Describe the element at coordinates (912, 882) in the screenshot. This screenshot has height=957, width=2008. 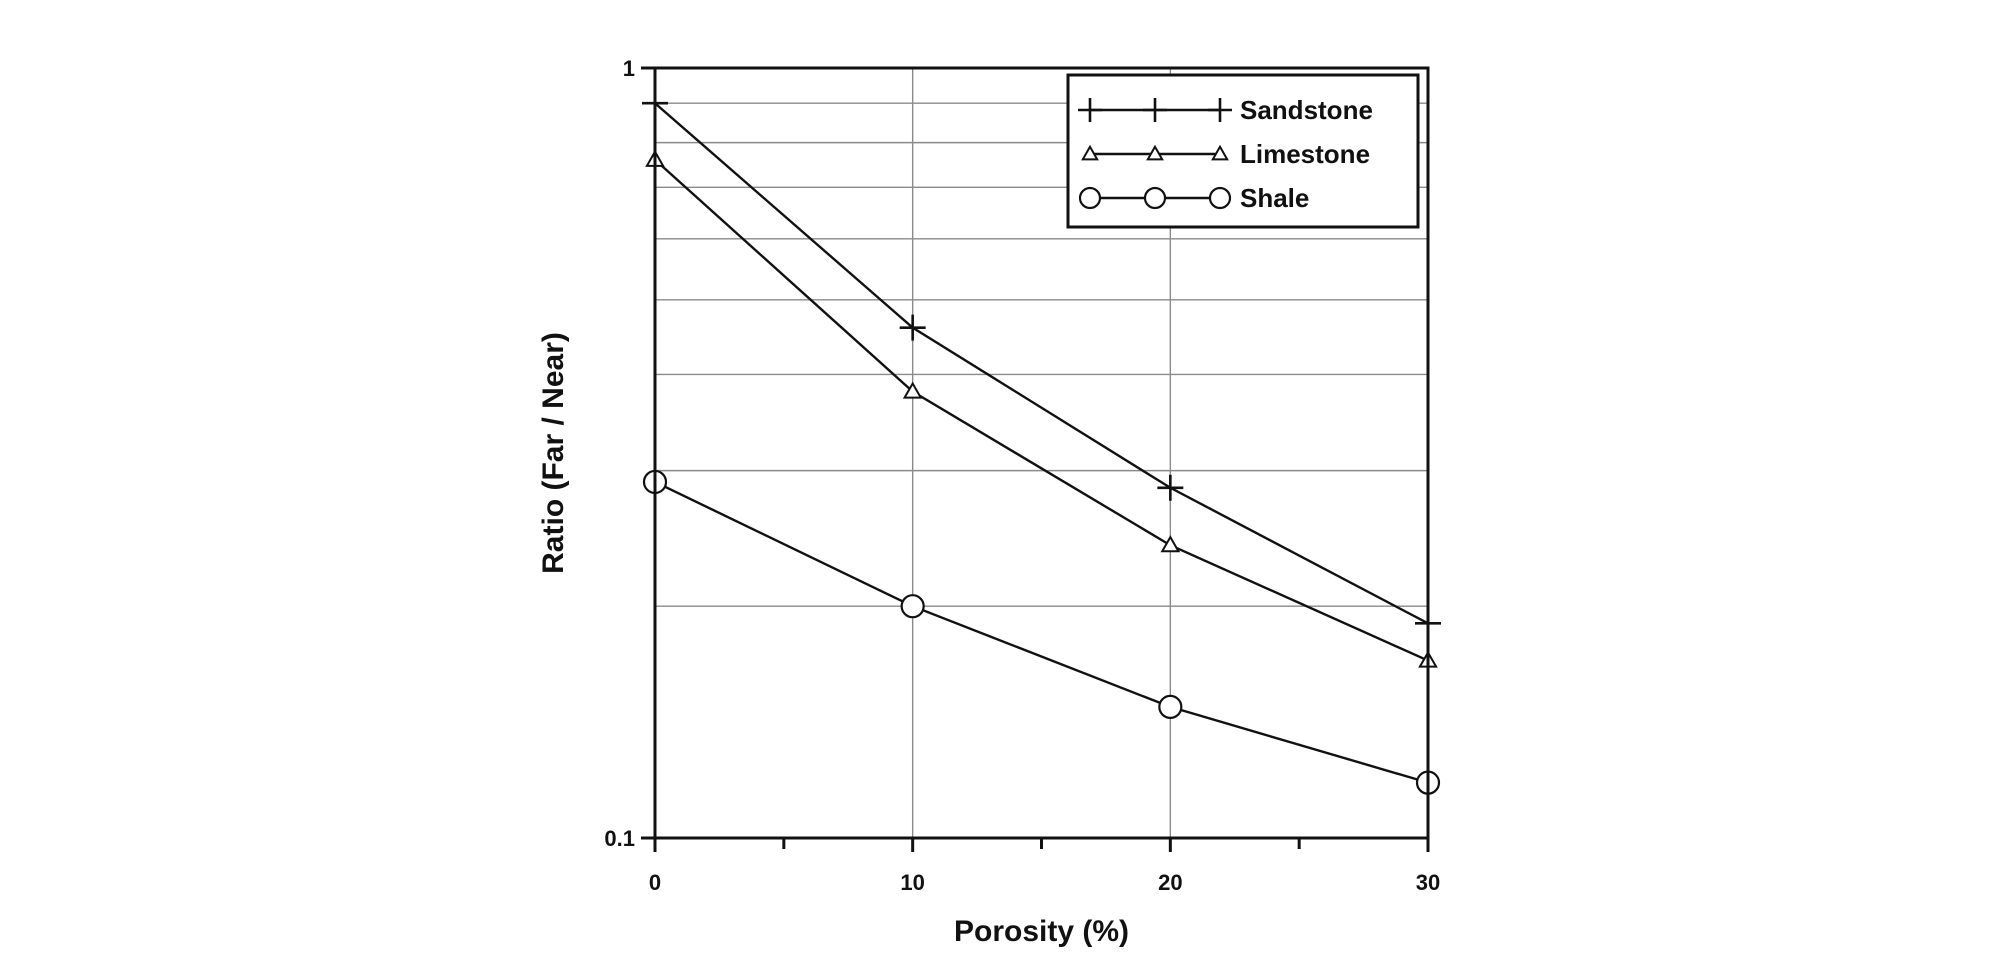
I see `x-tick-label: 10` at that location.